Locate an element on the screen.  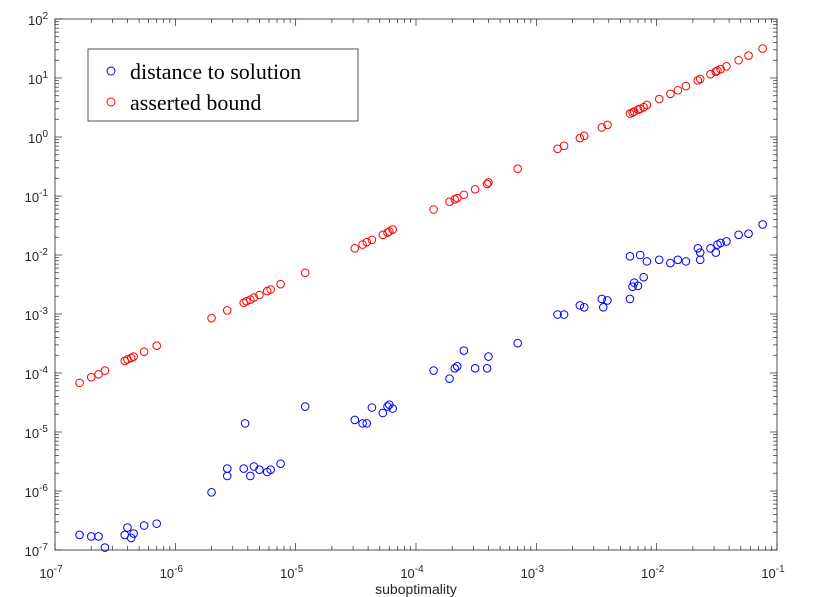
y-tick-labels: 10⁻⁷ 10⁻⁶ 10⁻⁵ 10⁻⁴ 10⁻³ 10⁻² 10⁻¹ 10⁰ 10¹ 10² is located at coordinates (37, 285).